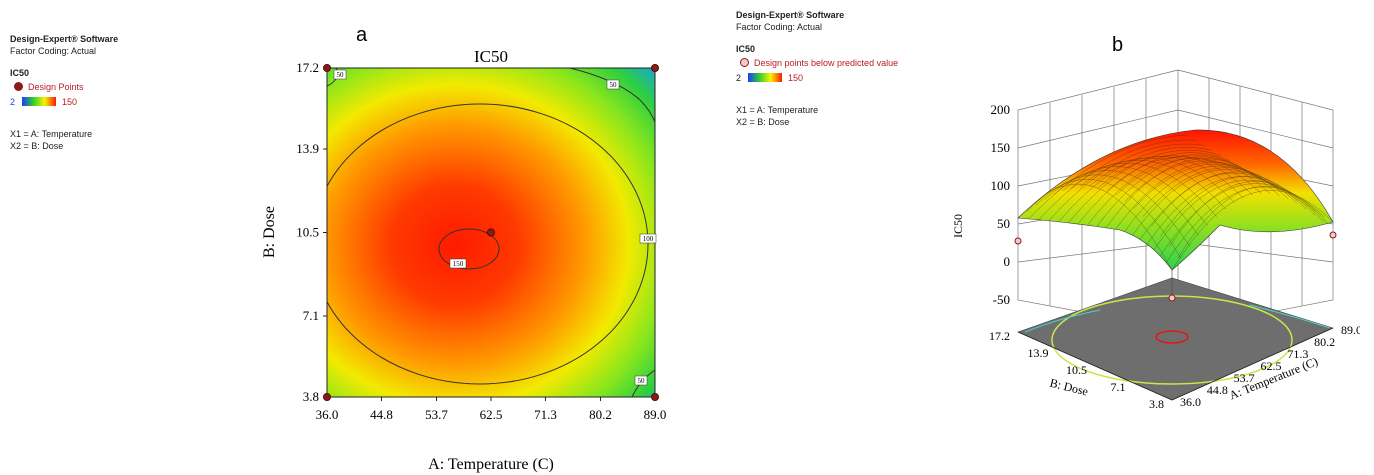 Image resolution: width=1374 pixels, height=475 pixels. Describe the element at coordinates (826, 63) in the screenshot. I see `design-points-label: Design points below predicted value` at that location.